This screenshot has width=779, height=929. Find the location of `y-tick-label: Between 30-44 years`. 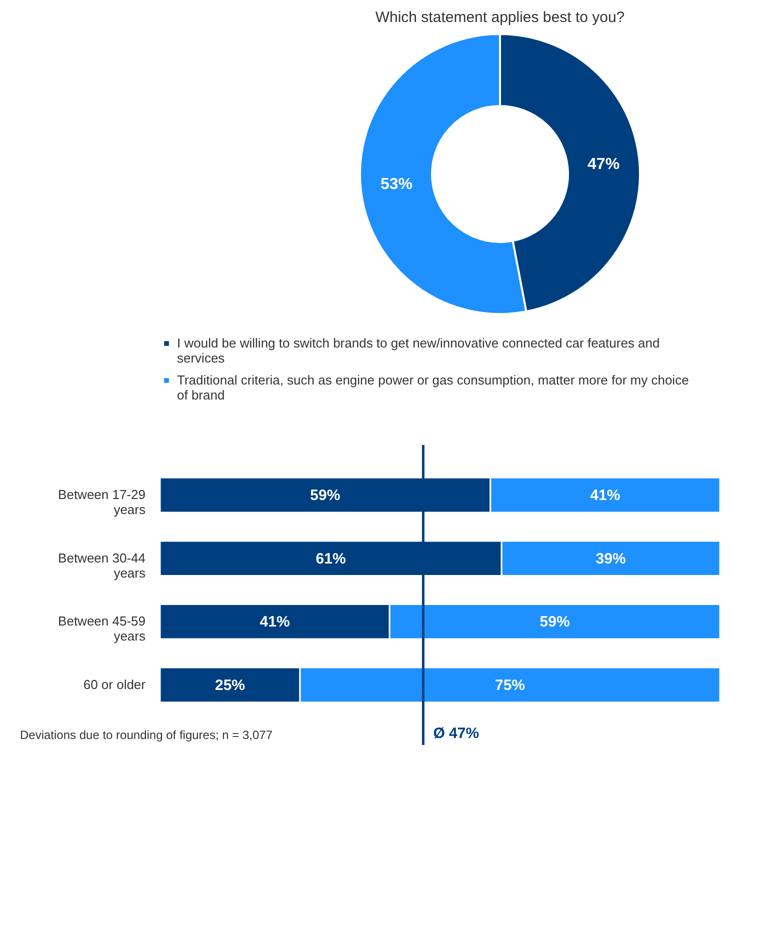

y-tick-label: Between 30-44 years is located at coordinates (102, 565).